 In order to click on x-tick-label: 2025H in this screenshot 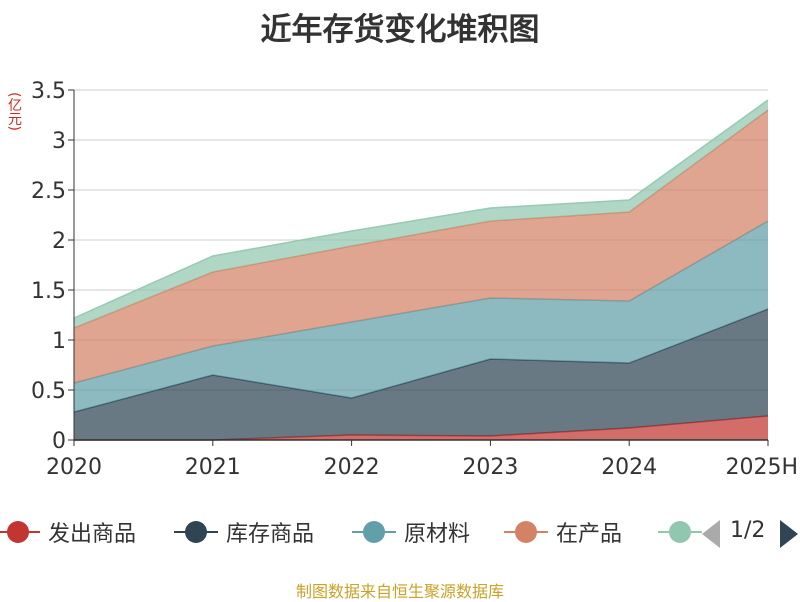, I will do `click(761, 467)`.